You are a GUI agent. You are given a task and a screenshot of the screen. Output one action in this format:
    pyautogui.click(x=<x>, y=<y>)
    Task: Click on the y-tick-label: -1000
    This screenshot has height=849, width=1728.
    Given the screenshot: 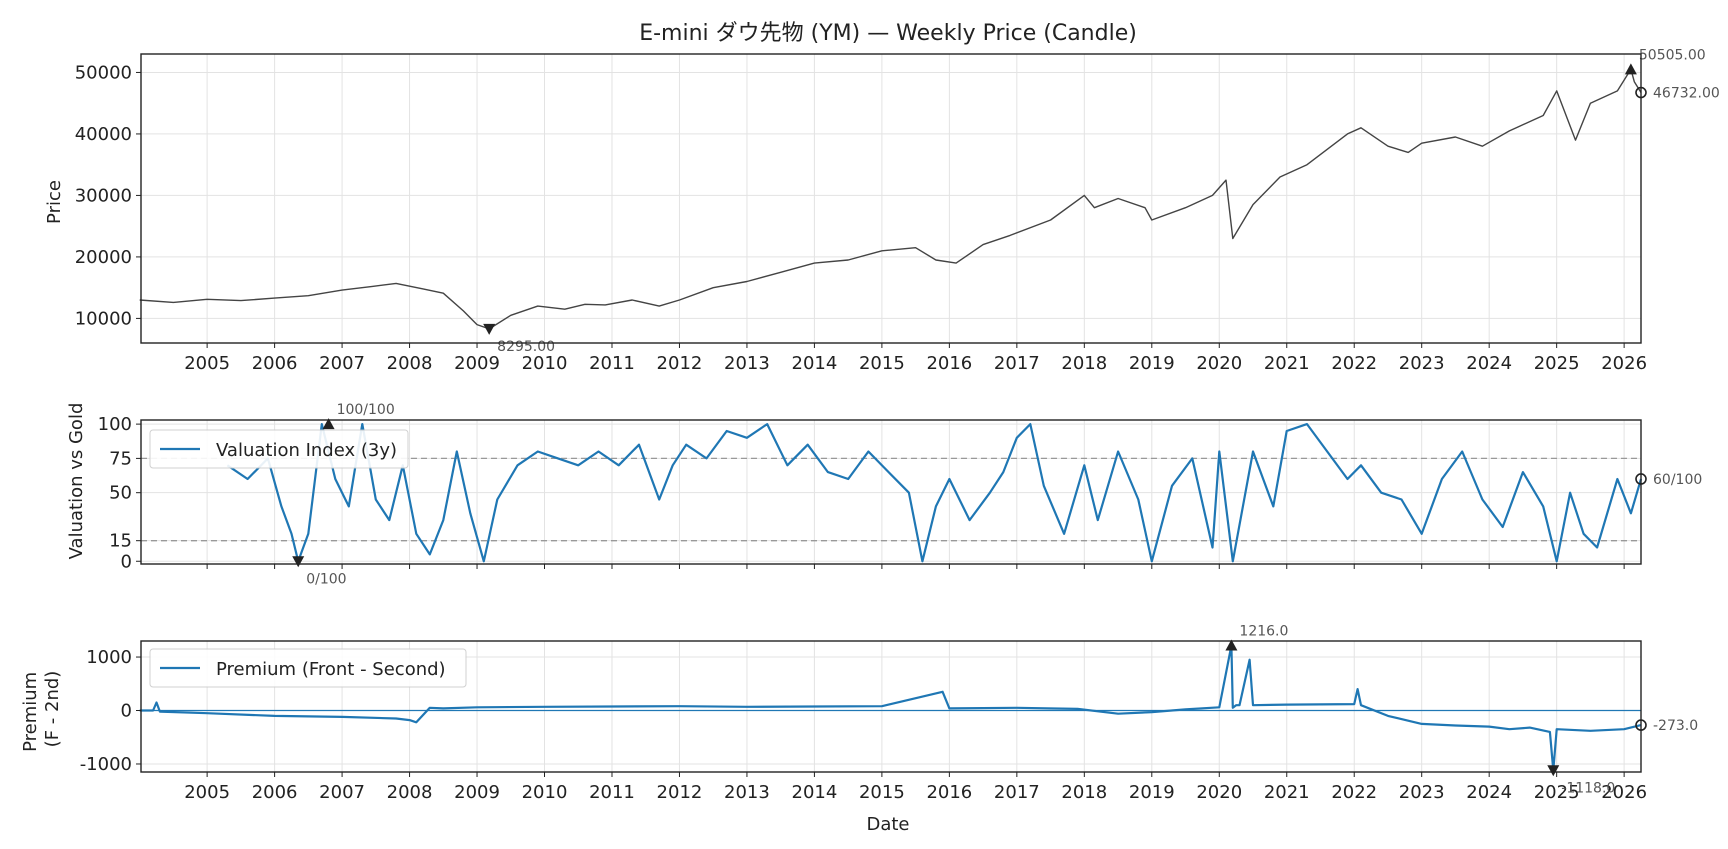 What is the action you would take?
    pyautogui.click(x=106, y=764)
    